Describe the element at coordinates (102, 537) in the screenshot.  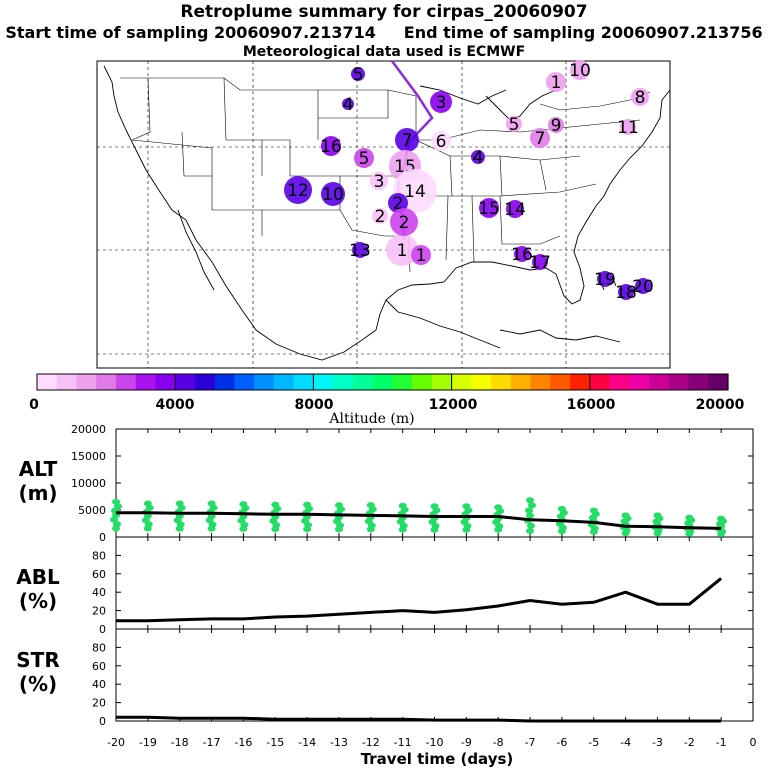
I see `y-tick-label: 0` at that location.